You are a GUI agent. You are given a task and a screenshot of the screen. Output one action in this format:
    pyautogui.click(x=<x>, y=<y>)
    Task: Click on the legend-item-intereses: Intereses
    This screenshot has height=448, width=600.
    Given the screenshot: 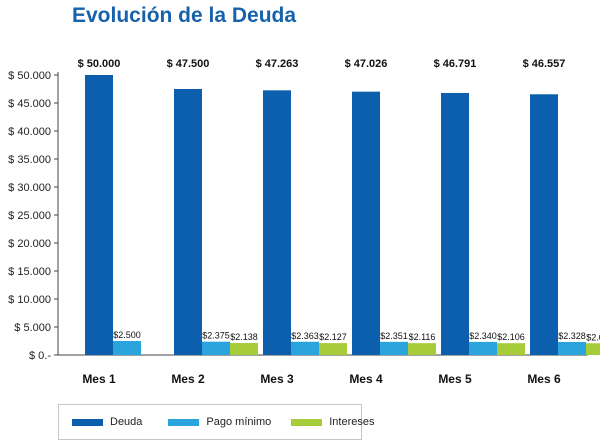 What is the action you would take?
    pyautogui.click(x=332, y=422)
    